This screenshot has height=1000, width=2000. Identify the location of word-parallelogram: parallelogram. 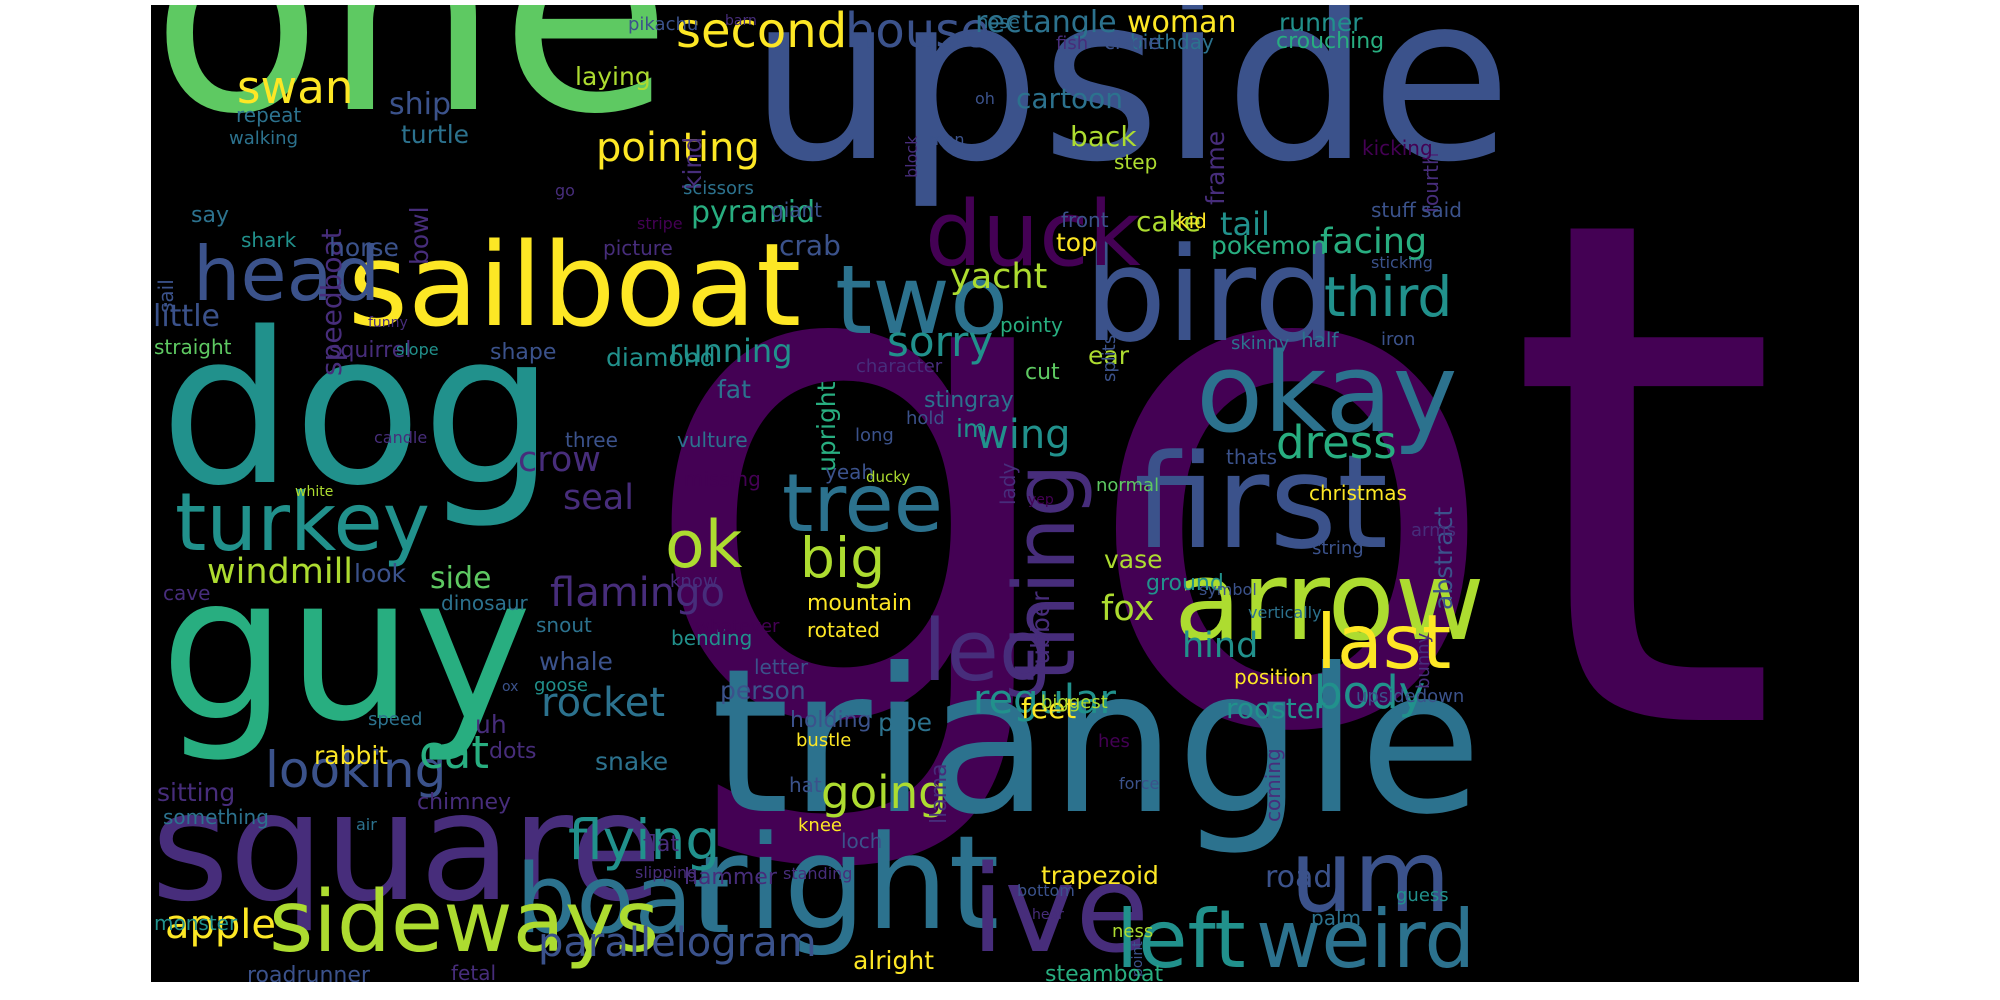
(677, 943).